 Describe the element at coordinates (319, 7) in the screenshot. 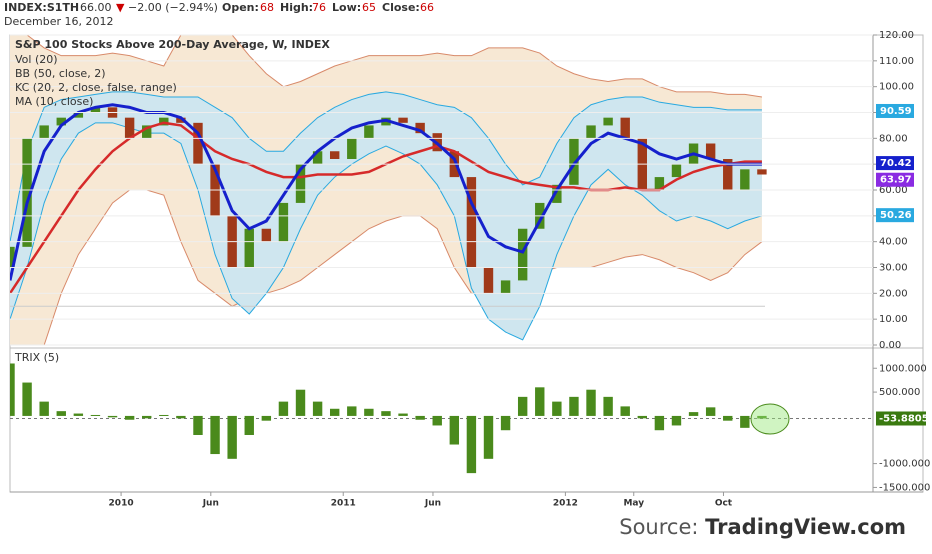

I see `high: 76` at that location.